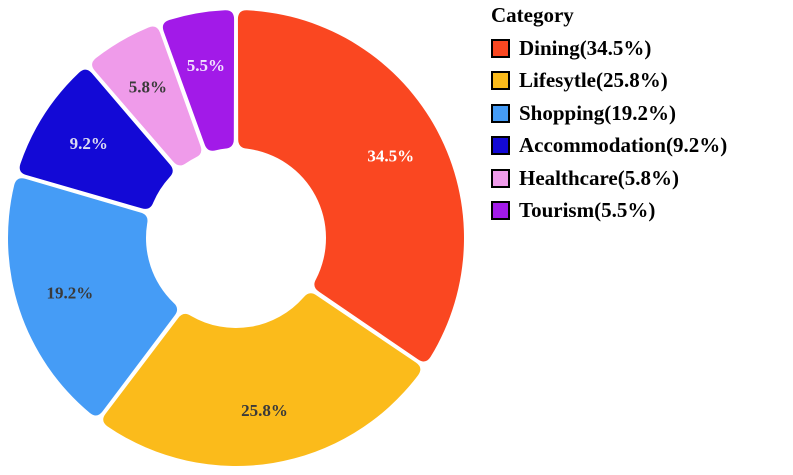 The height and width of the screenshot is (475, 793). I want to click on slice-label-shopping: 19.2%, so click(70, 293).